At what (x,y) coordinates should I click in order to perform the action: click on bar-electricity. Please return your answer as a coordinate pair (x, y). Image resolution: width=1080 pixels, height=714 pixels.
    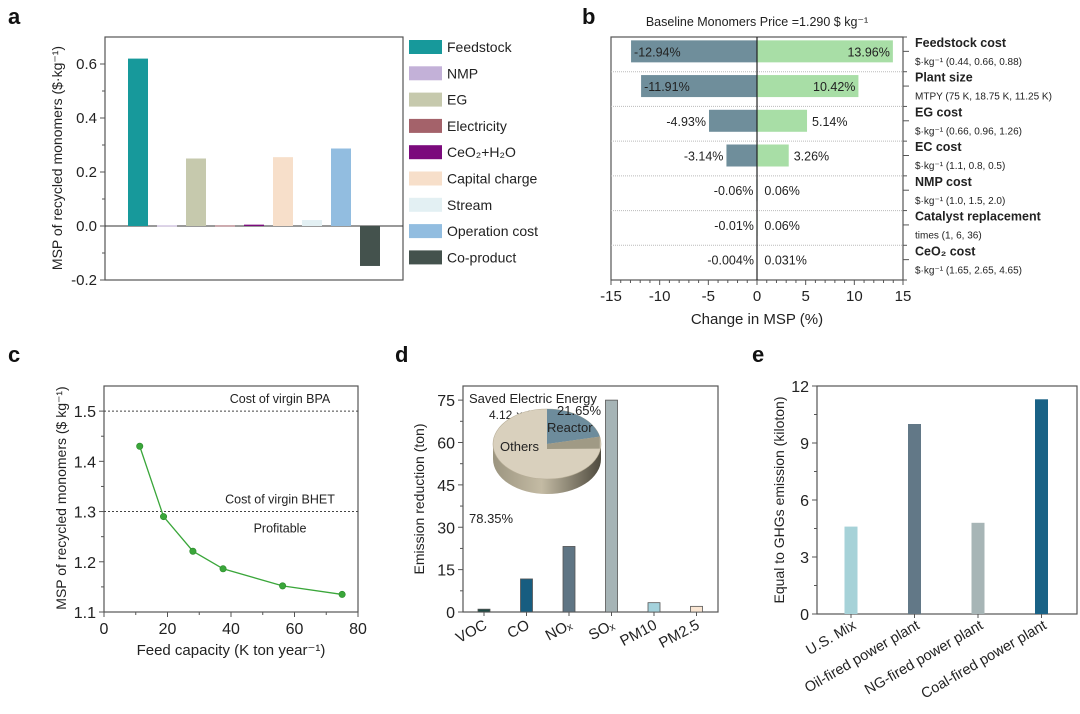
    Looking at the image, I should click on (225, 226).